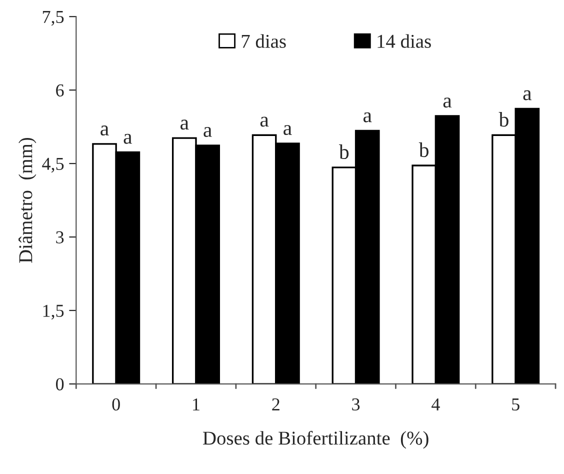 Image resolution: width=564 pixels, height=474 pixels. Describe the element at coordinates (516, 404) in the screenshot. I see `x-tick-label: 5` at that location.